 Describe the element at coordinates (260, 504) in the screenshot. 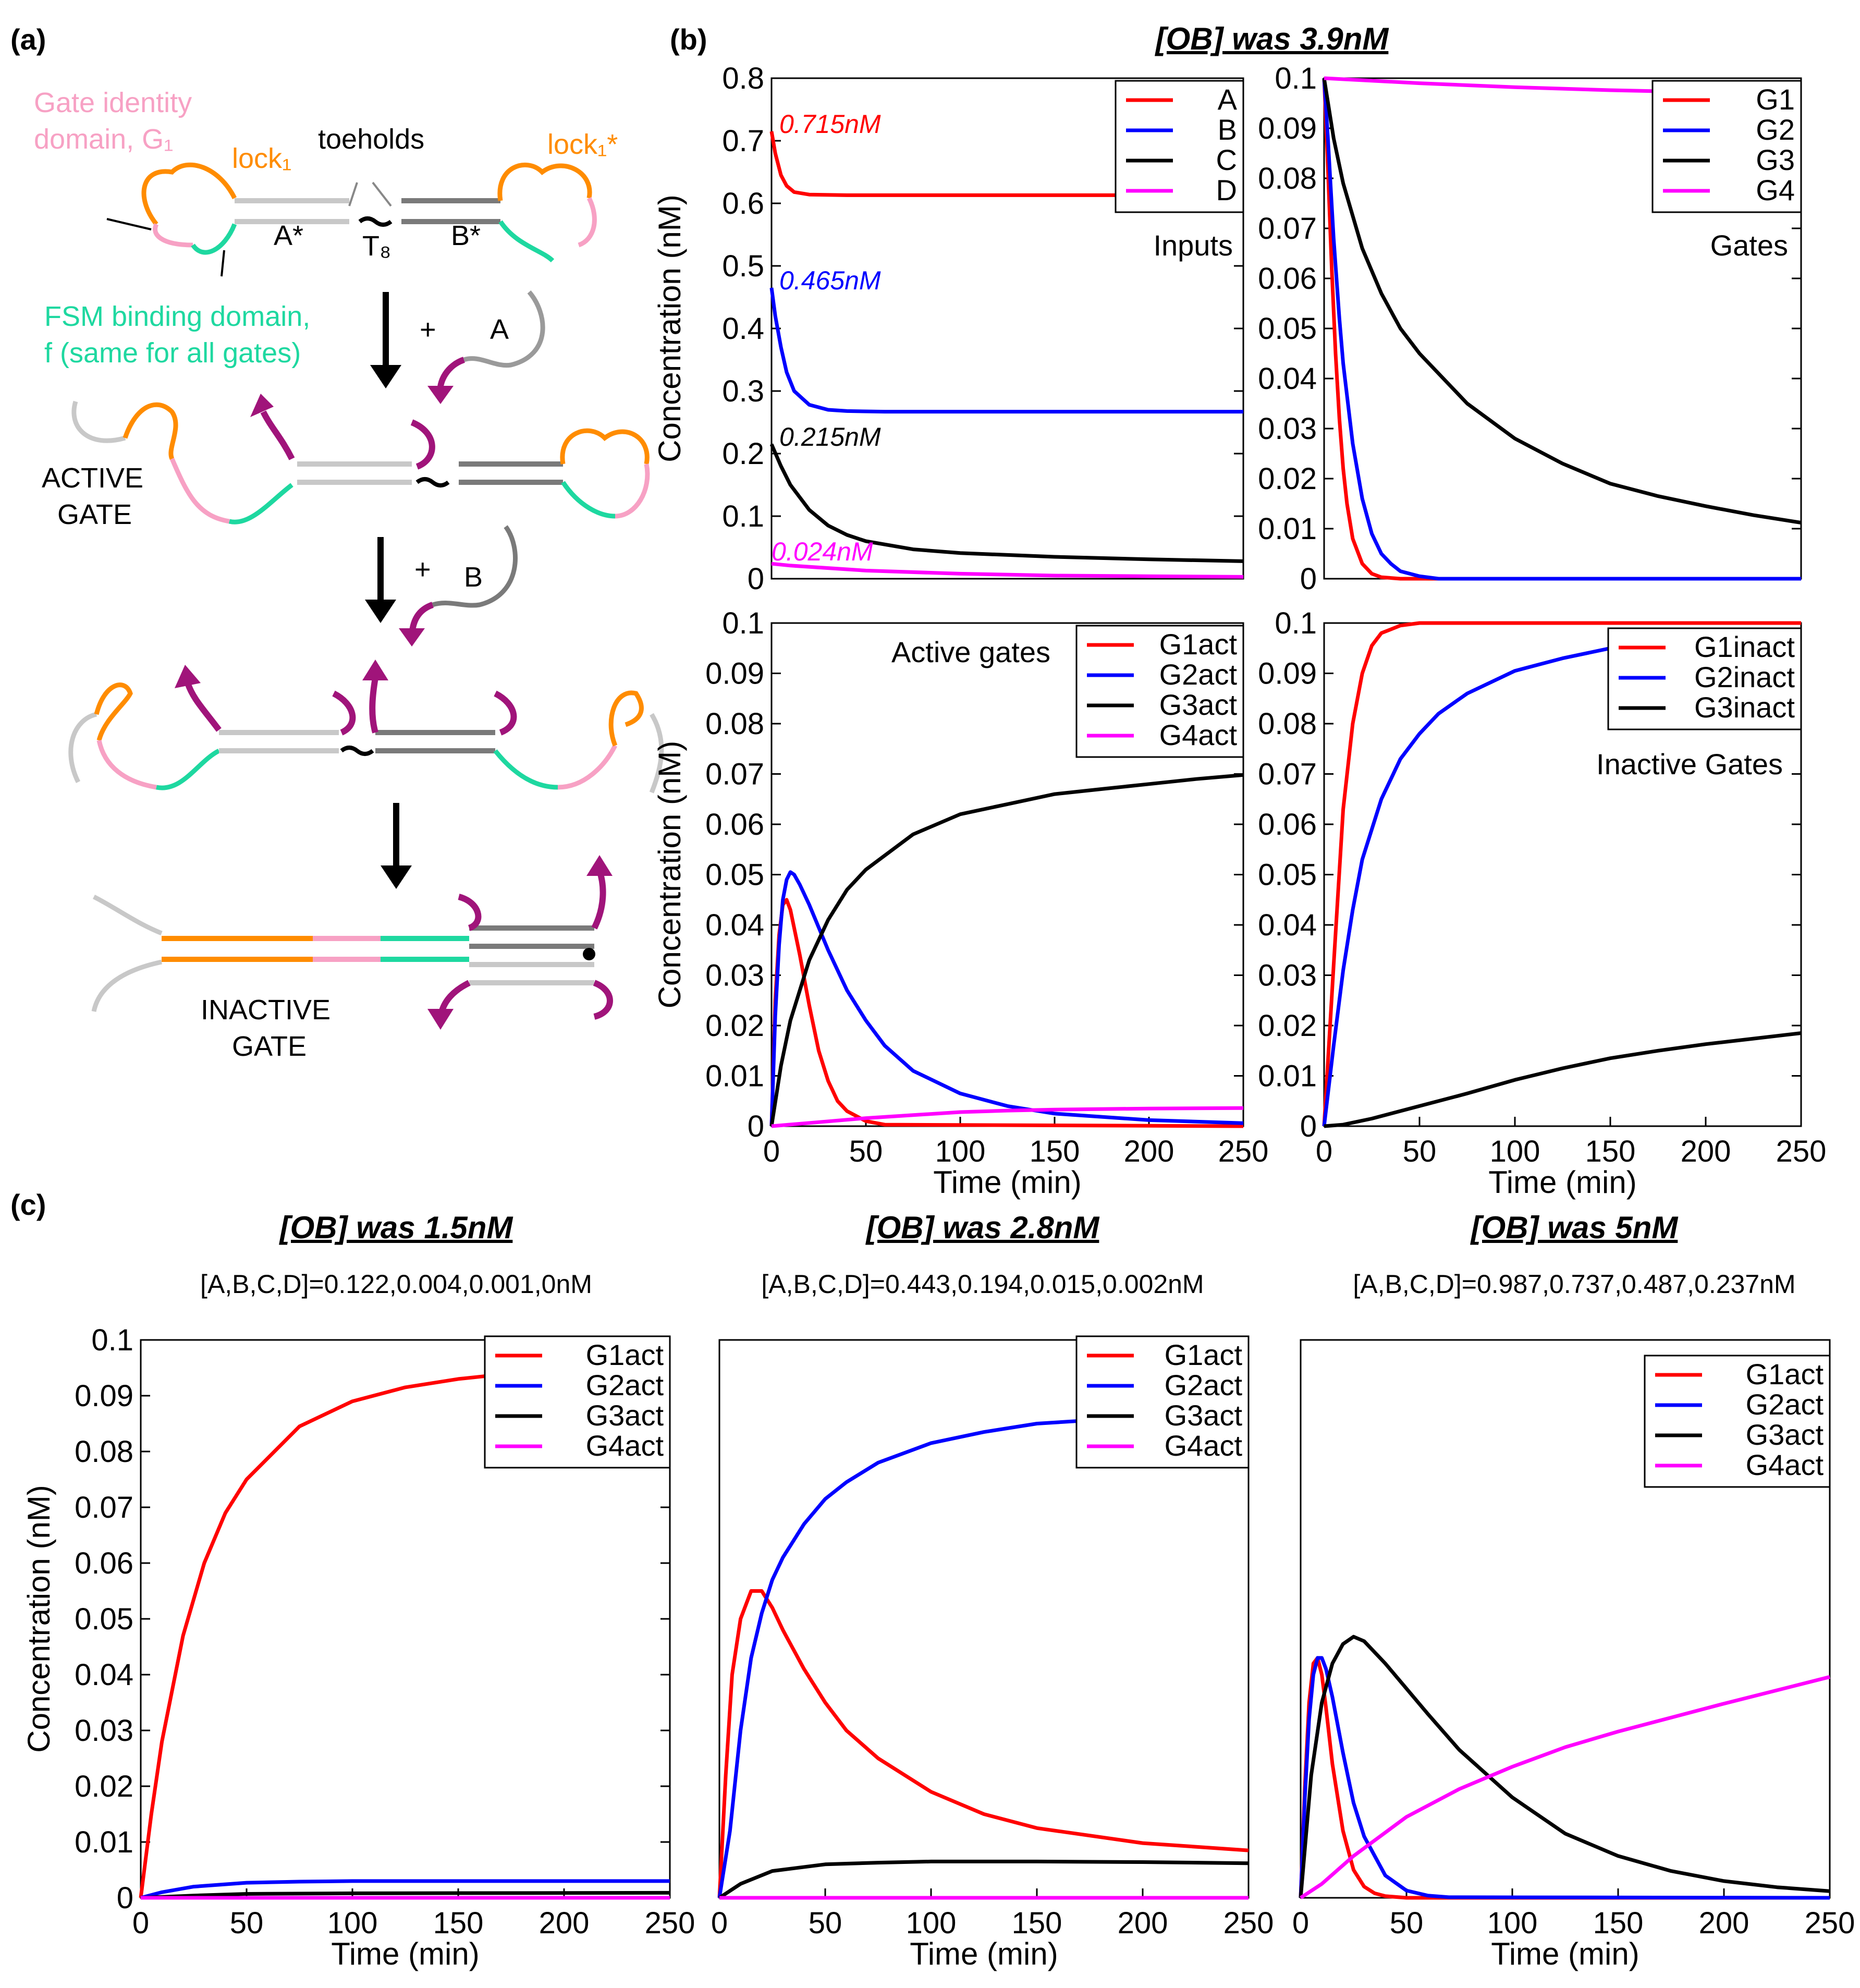

I see `active-fsm` at that location.